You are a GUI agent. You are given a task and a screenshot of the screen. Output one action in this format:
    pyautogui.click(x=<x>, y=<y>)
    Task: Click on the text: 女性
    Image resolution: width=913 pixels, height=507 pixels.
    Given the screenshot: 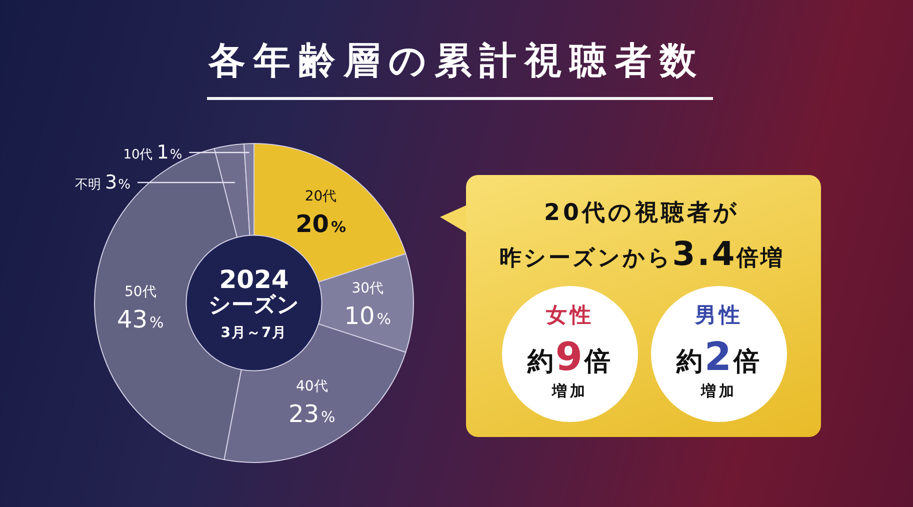 What is the action you would take?
    pyautogui.click(x=570, y=314)
    